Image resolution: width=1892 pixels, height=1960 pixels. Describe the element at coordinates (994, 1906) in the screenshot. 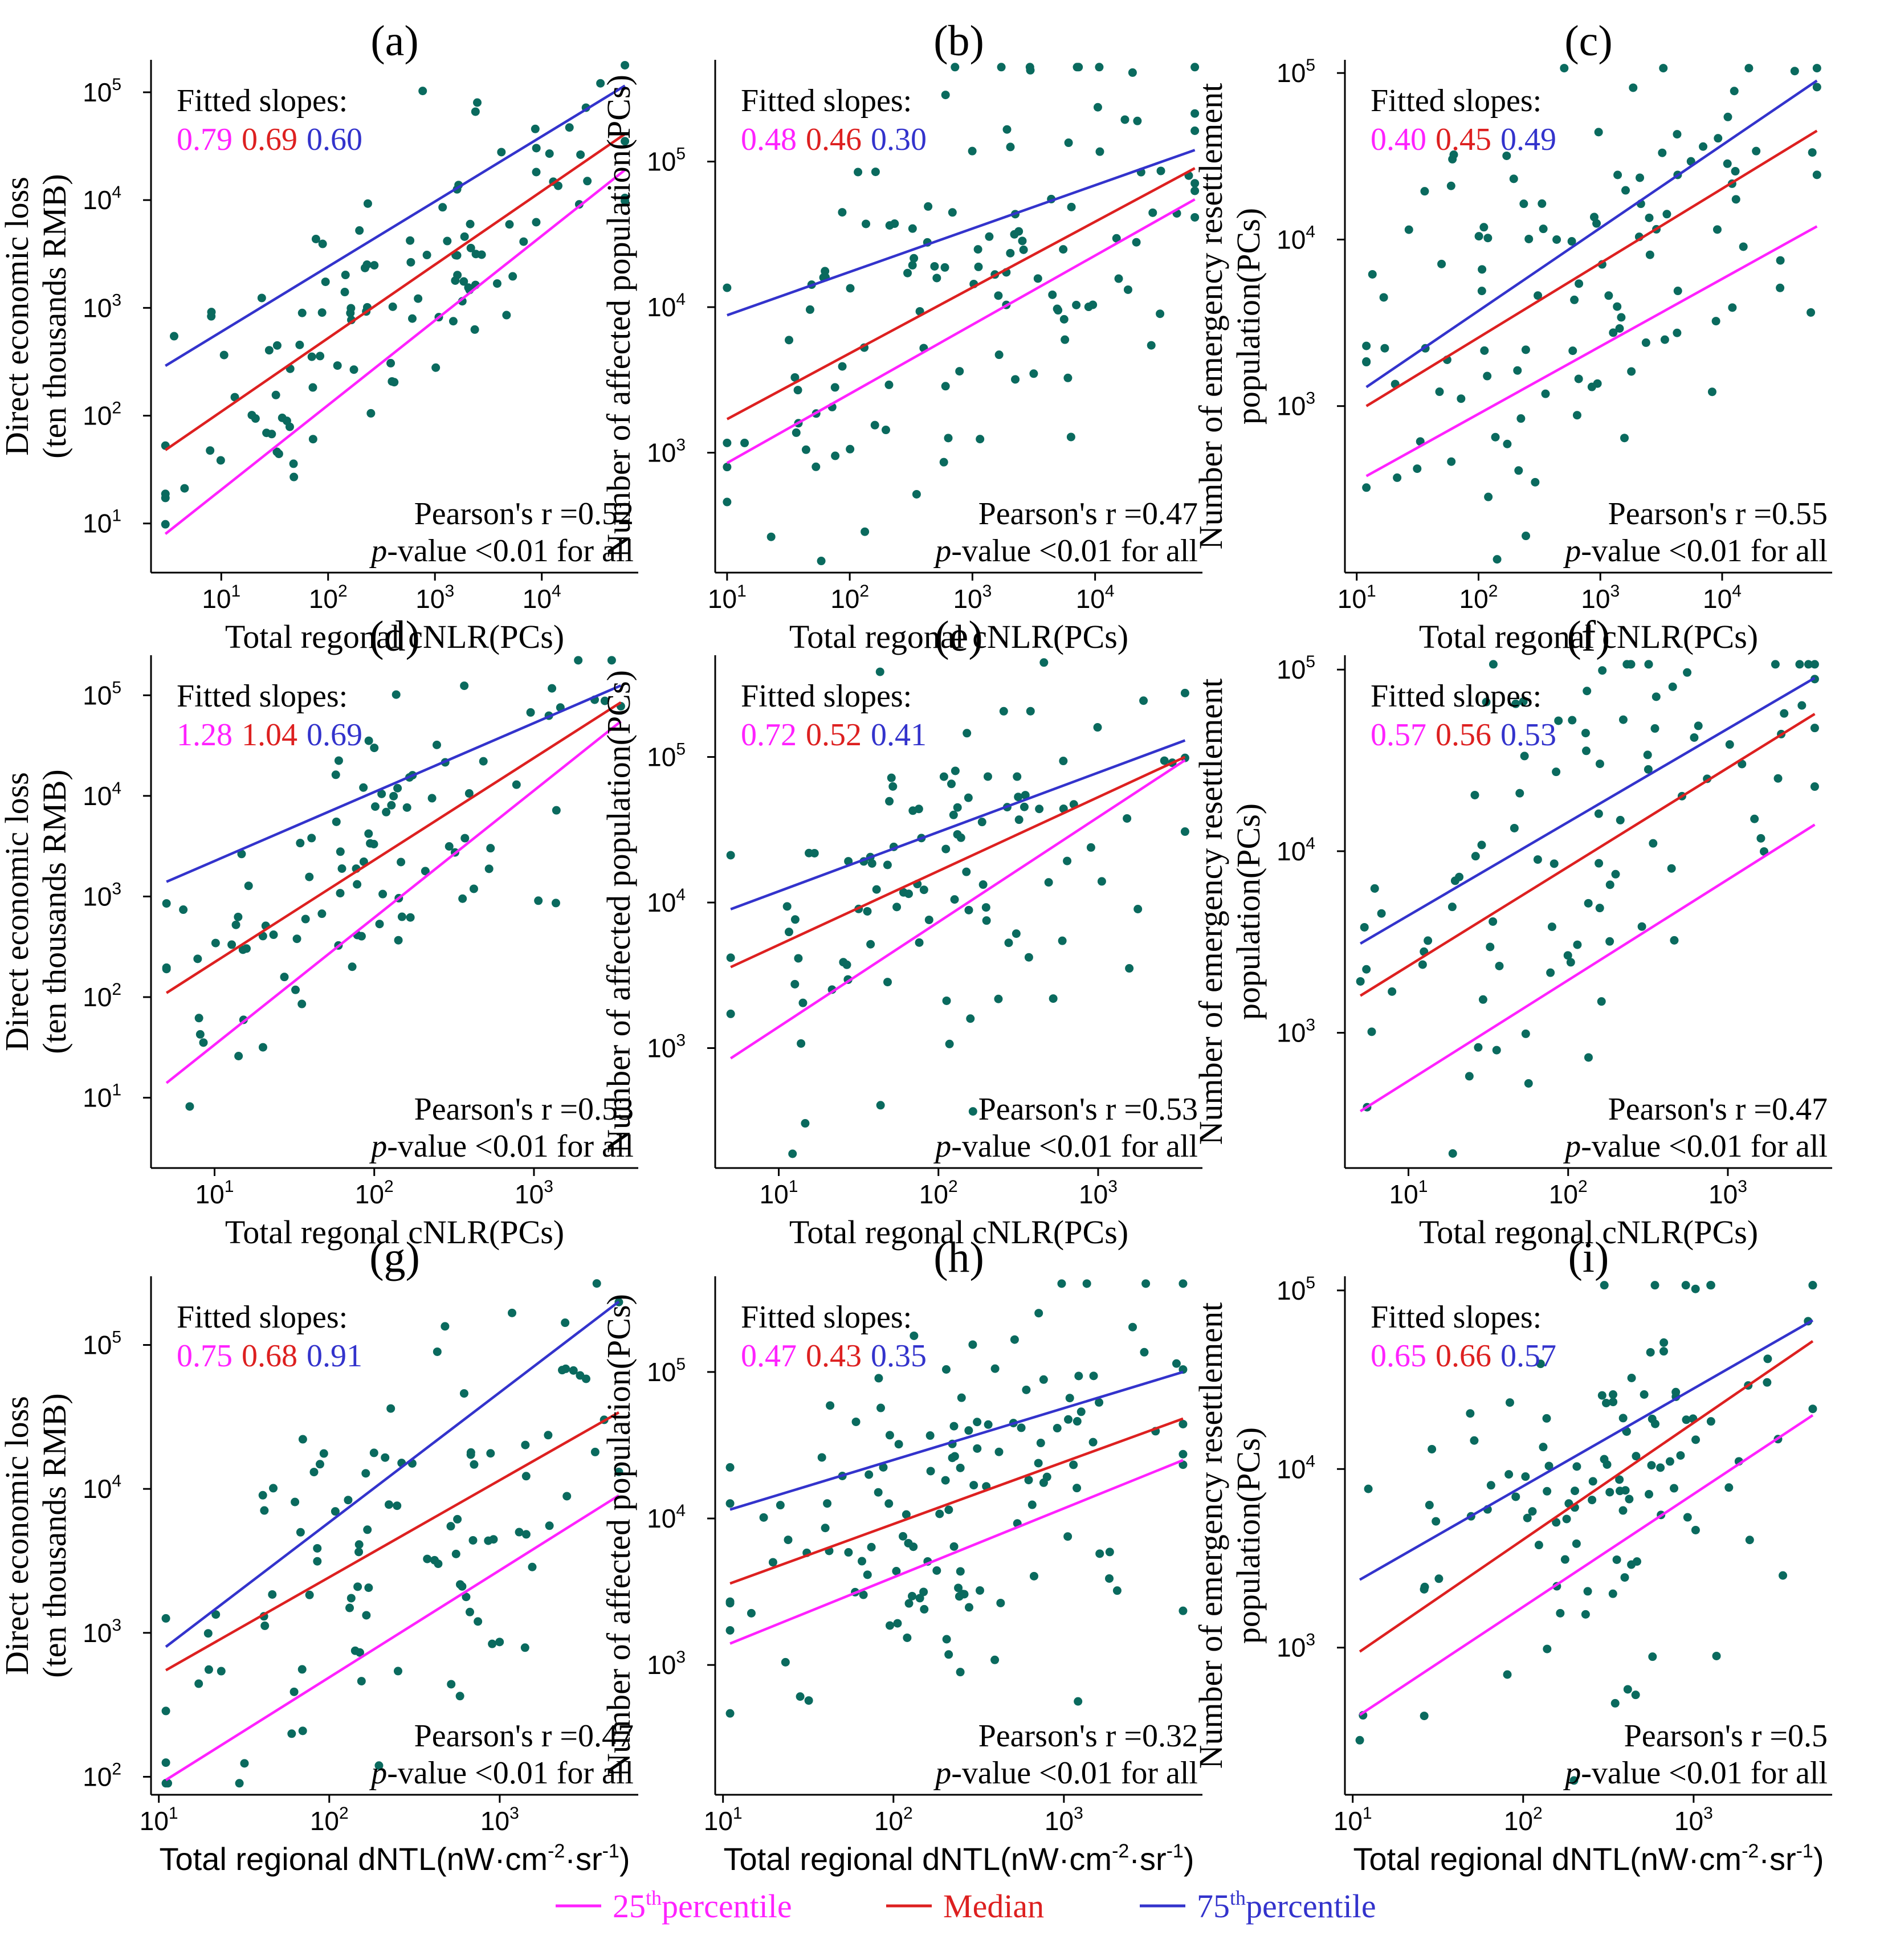

I see `legend-label-median: Median` at that location.